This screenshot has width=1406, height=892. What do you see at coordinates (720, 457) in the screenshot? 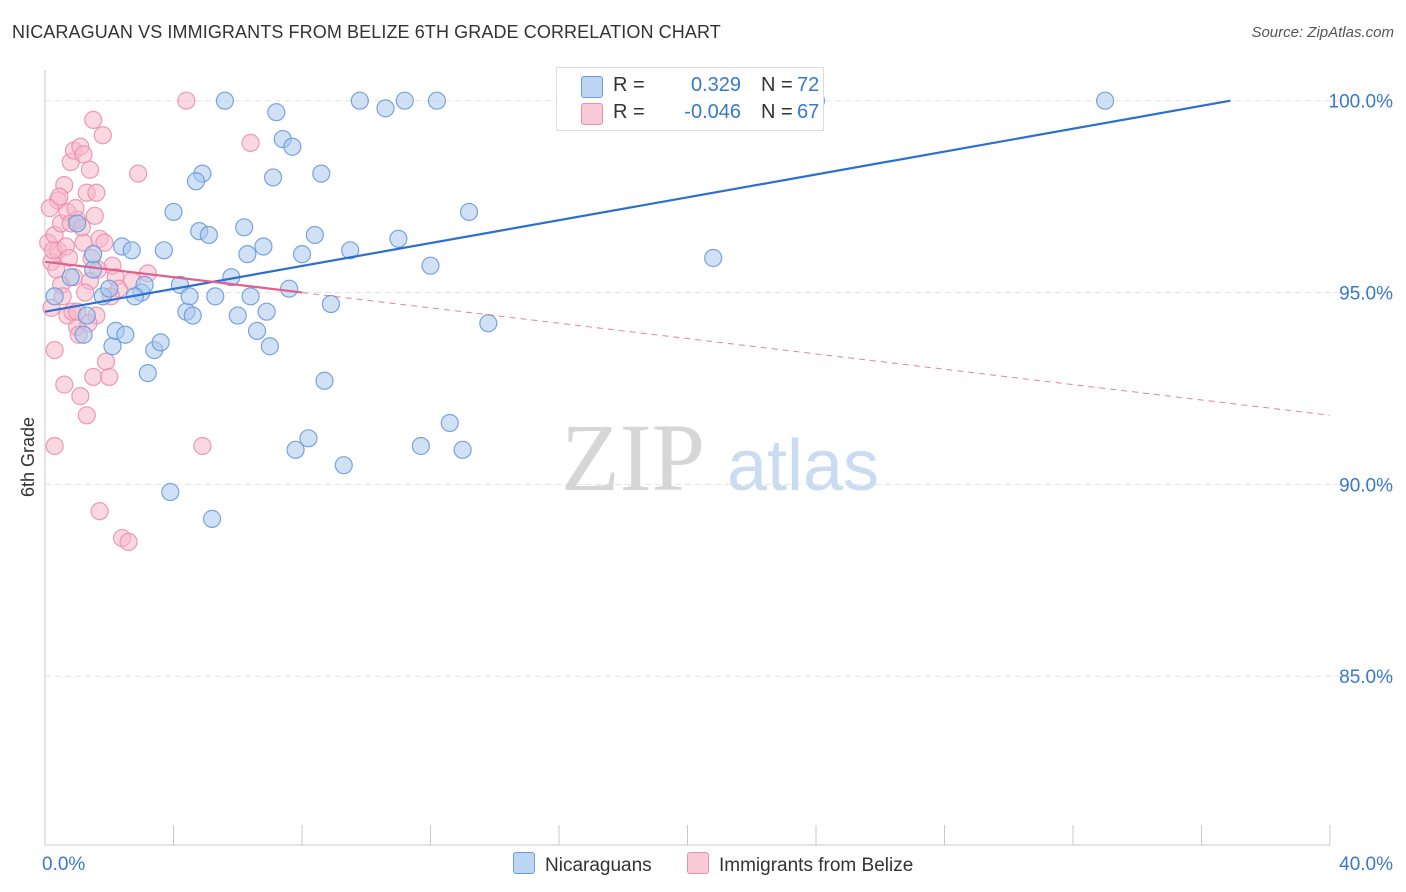
I see `watermark: ZIP atlas` at bounding box center [720, 457].